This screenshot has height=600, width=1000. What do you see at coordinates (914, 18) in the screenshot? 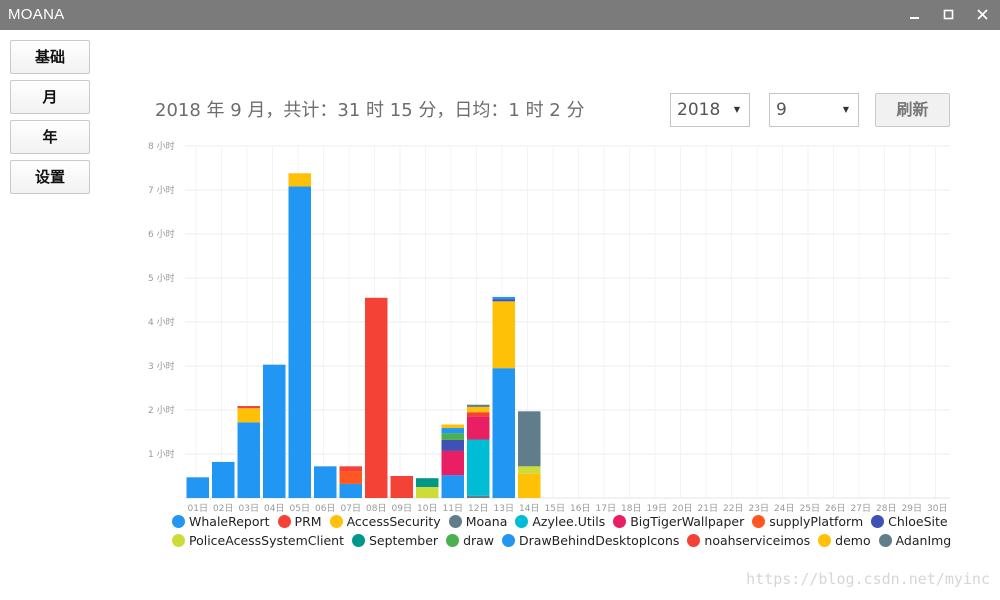
I see `minimize-icon` at bounding box center [914, 18].